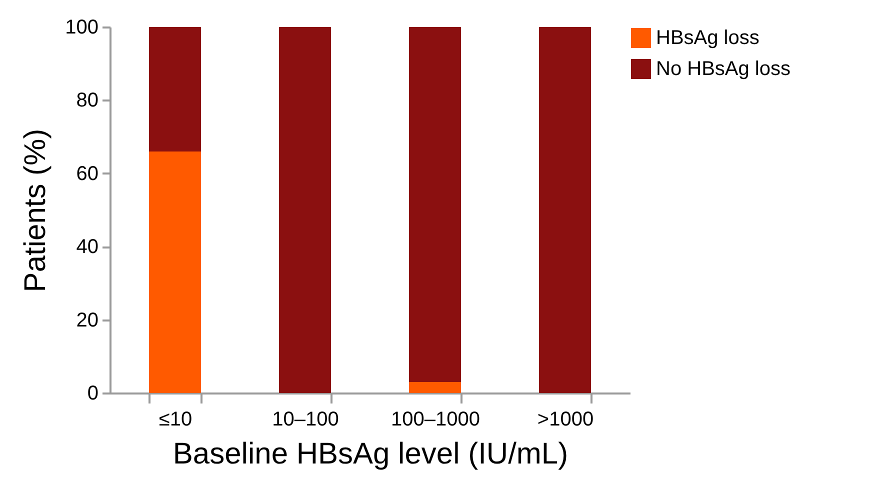 This screenshot has width=871, height=480. Describe the element at coordinates (305, 419) in the screenshot. I see `x-tick-label: 10–100` at that location.